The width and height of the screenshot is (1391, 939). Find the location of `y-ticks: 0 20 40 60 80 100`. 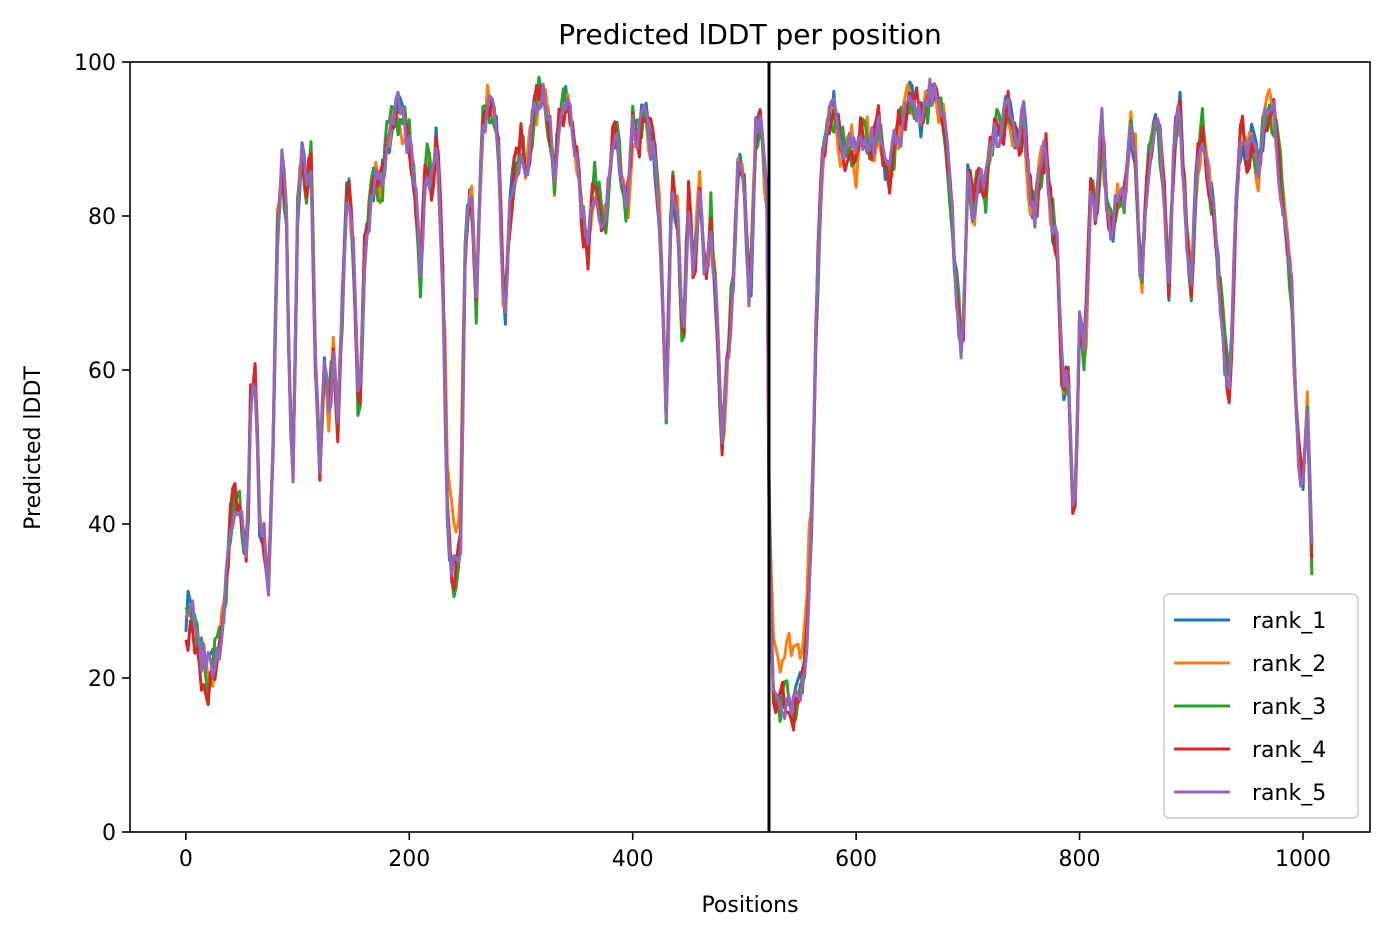

y-ticks: 0 20 40 60 80 100 is located at coordinates (102, 448).